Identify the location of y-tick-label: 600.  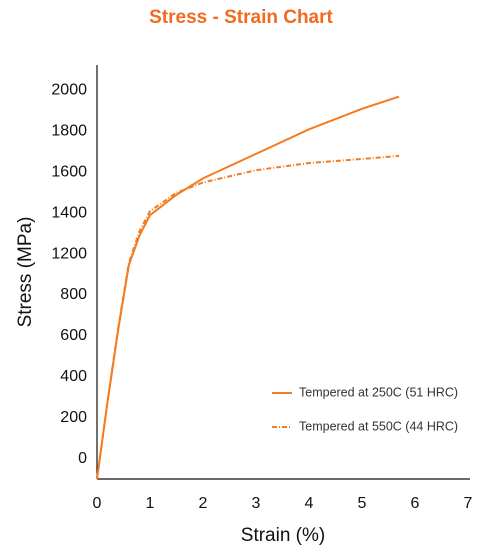
(73, 335).